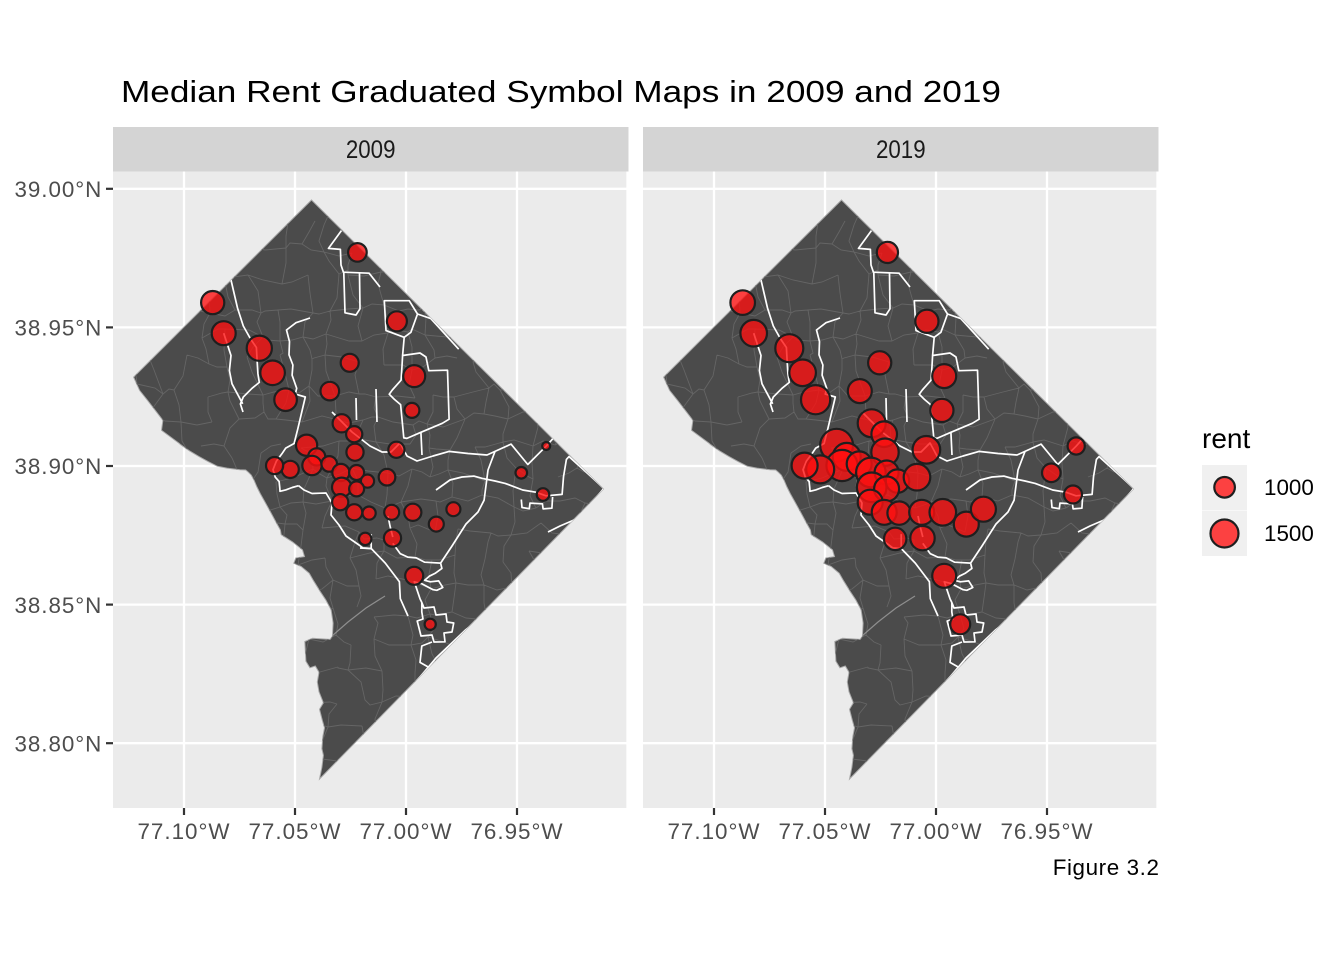 Image resolution: width=1344 pixels, height=965 pixels. Describe the element at coordinates (58, 743) in the screenshot. I see `svg-text: 38.80°N` at that location.